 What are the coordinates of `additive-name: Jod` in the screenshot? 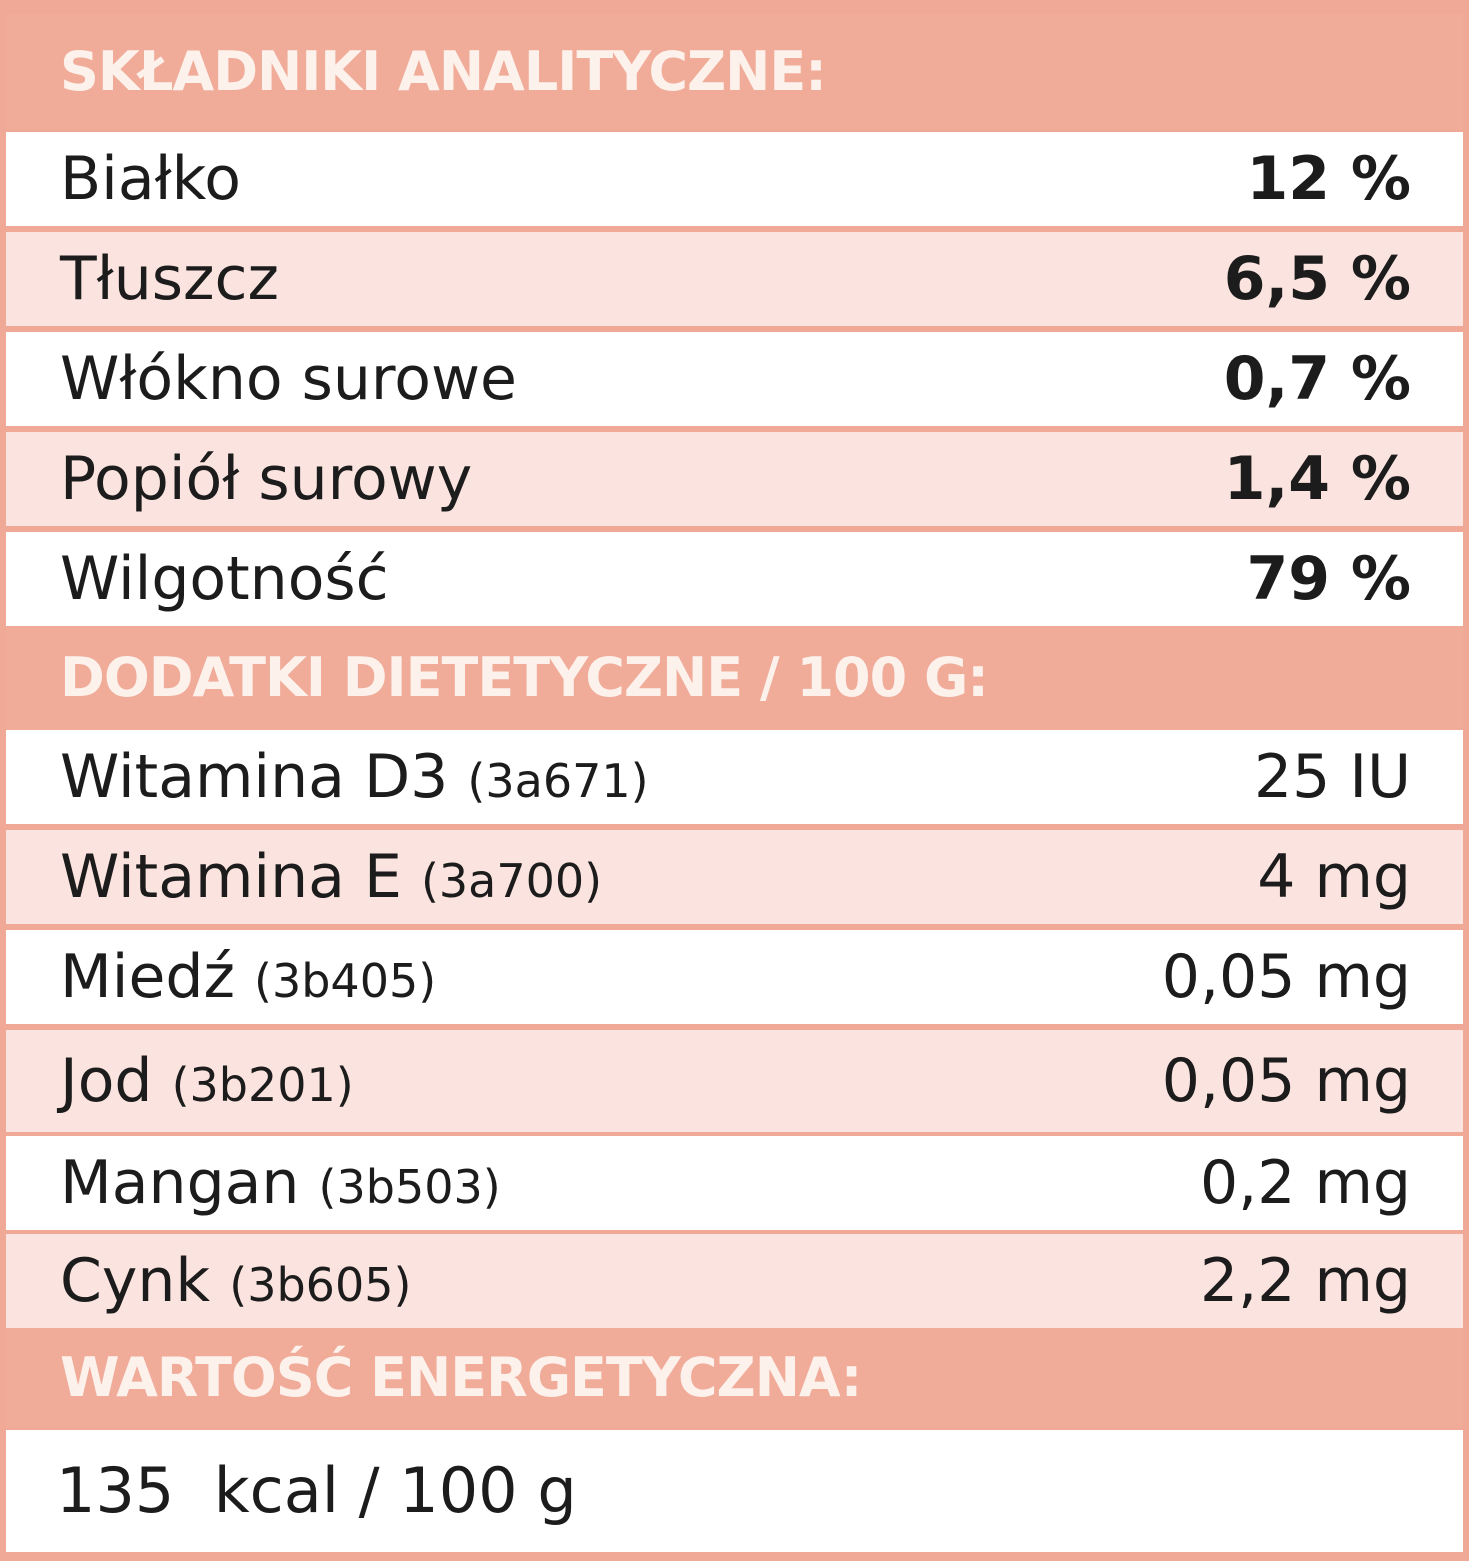 It's located at (106, 1081).